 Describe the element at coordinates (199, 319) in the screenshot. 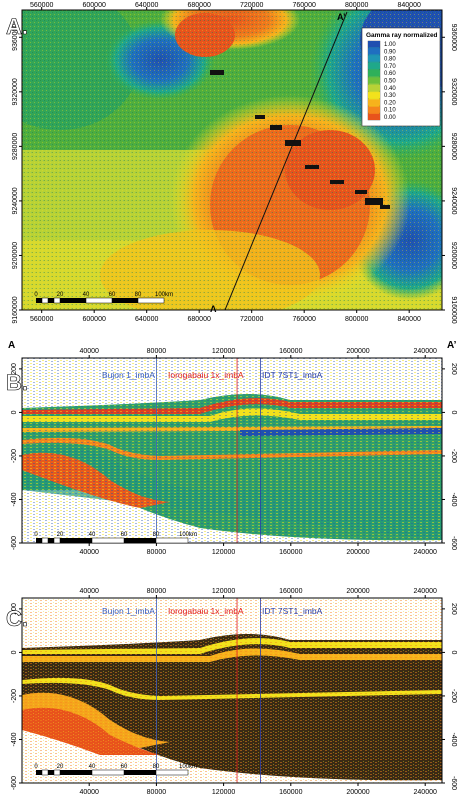

I see `x-tick-label-bottom: 680000` at that location.